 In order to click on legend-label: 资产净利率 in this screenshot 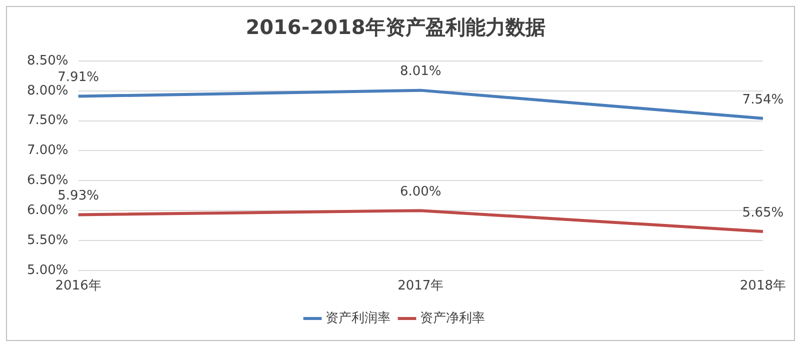, I will do `click(452, 318)`.